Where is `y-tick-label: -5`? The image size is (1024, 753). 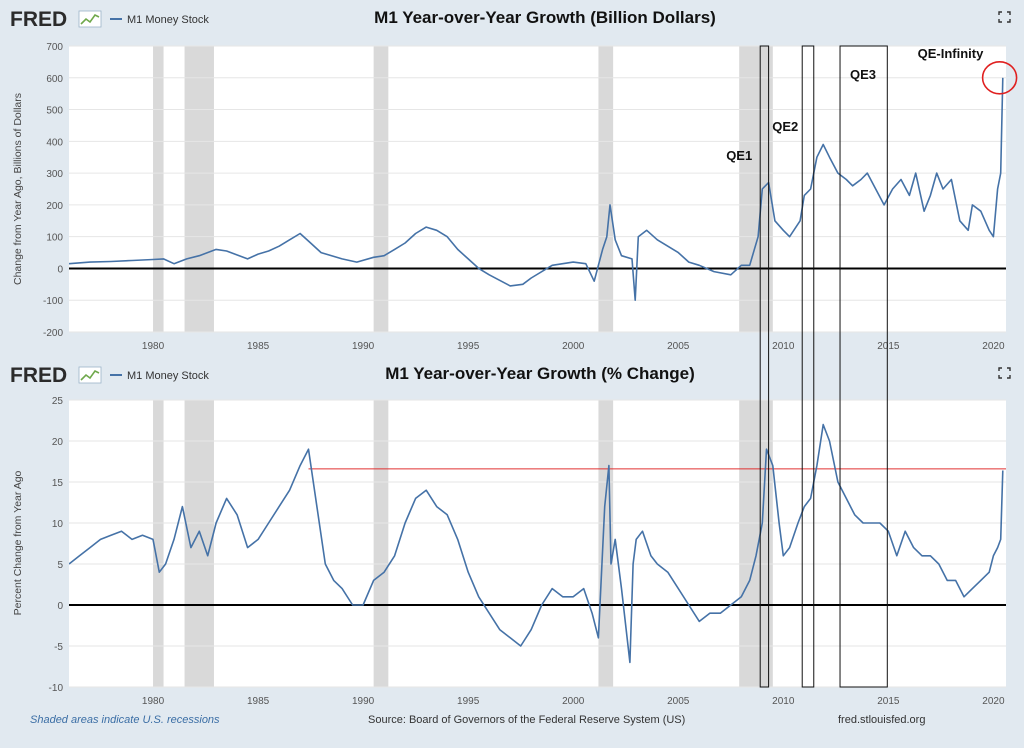 y-tick-label: -5 is located at coordinates (58, 647).